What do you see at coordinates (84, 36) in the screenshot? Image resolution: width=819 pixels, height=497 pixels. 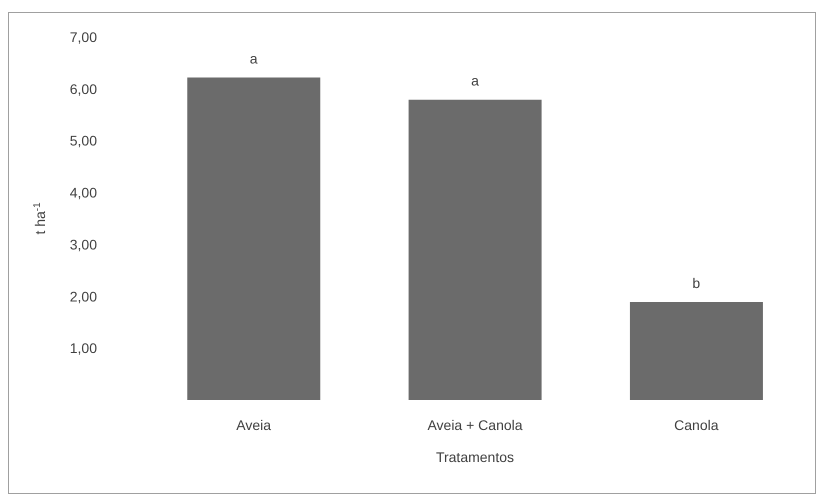 I see `y-tick-label: 7,00` at bounding box center [84, 36].